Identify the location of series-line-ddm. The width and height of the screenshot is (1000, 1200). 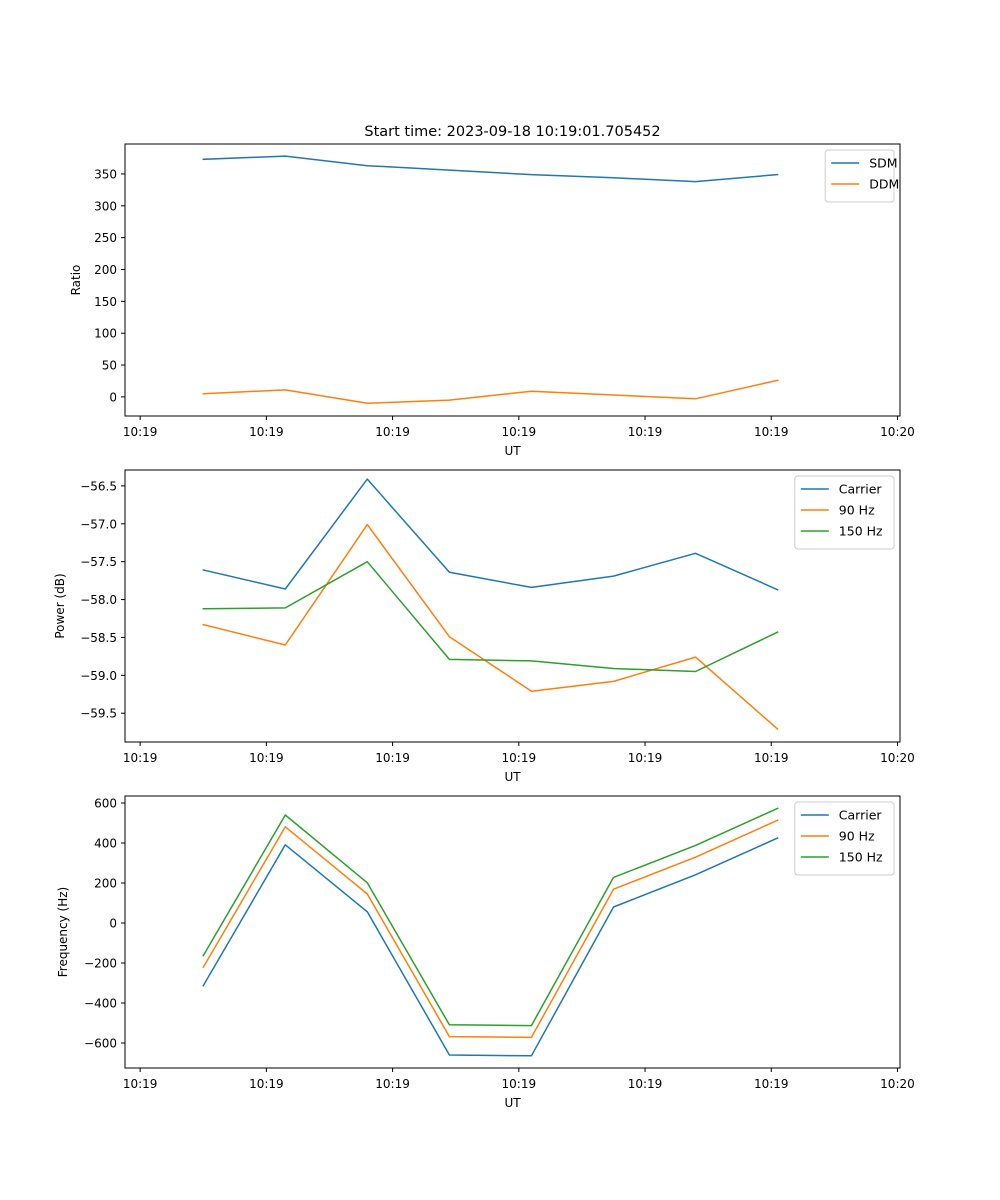
(490, 392).